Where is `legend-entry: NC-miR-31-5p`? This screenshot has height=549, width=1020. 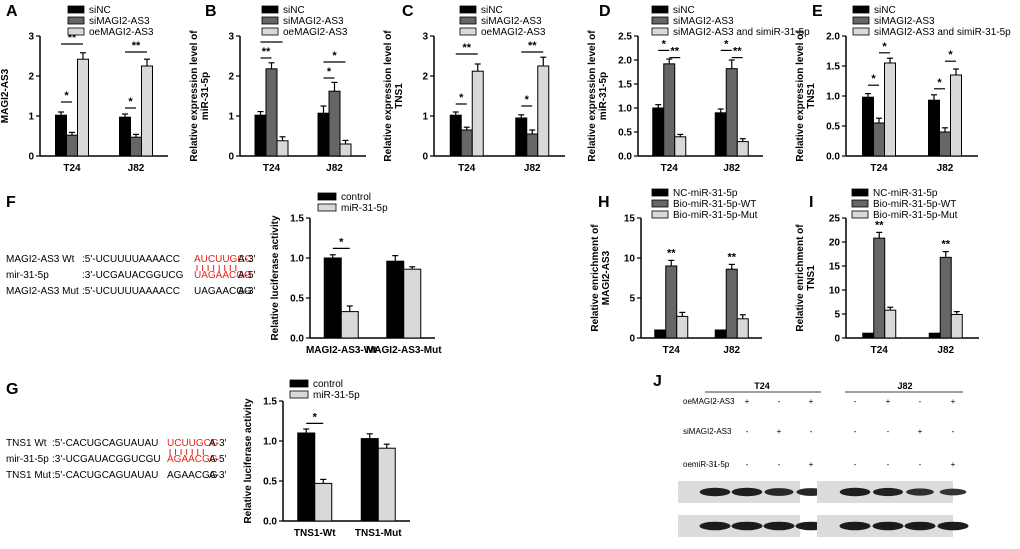 legend-entry: NC-miR-31-5p is located at coordinates (905, 193).